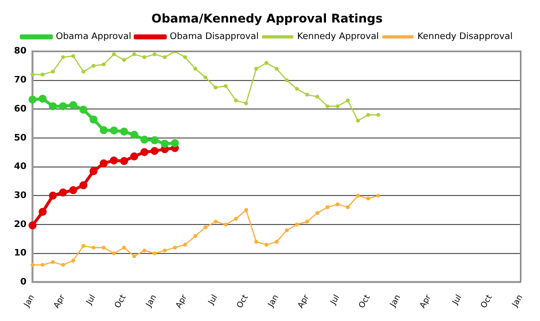 Image resolution: width=540 pixels, height=321 pixels. Describe the element at coordinates (20, 167) in the screenshot. I see `y-tick-label: 40` at that location.